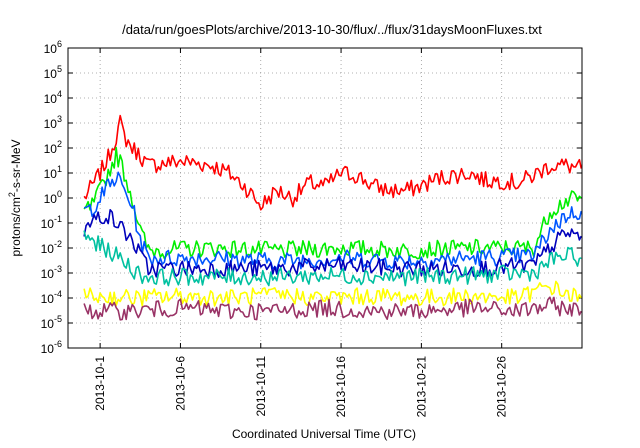 Image resolution: width=640 pixels, height=448 pixels. What do you see at coordinates (58, 294) in the screenshot?
I see `y-tick-exp: -4` at bounding box center [58, 294].